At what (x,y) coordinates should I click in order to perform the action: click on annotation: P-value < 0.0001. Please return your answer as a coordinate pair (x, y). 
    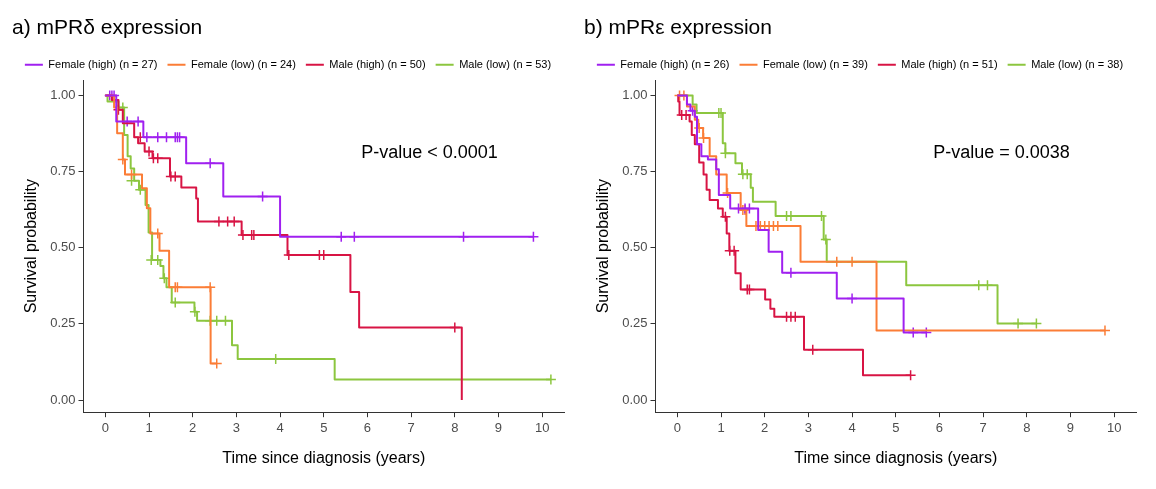
    Looking at the image, I should click on (429, 152).